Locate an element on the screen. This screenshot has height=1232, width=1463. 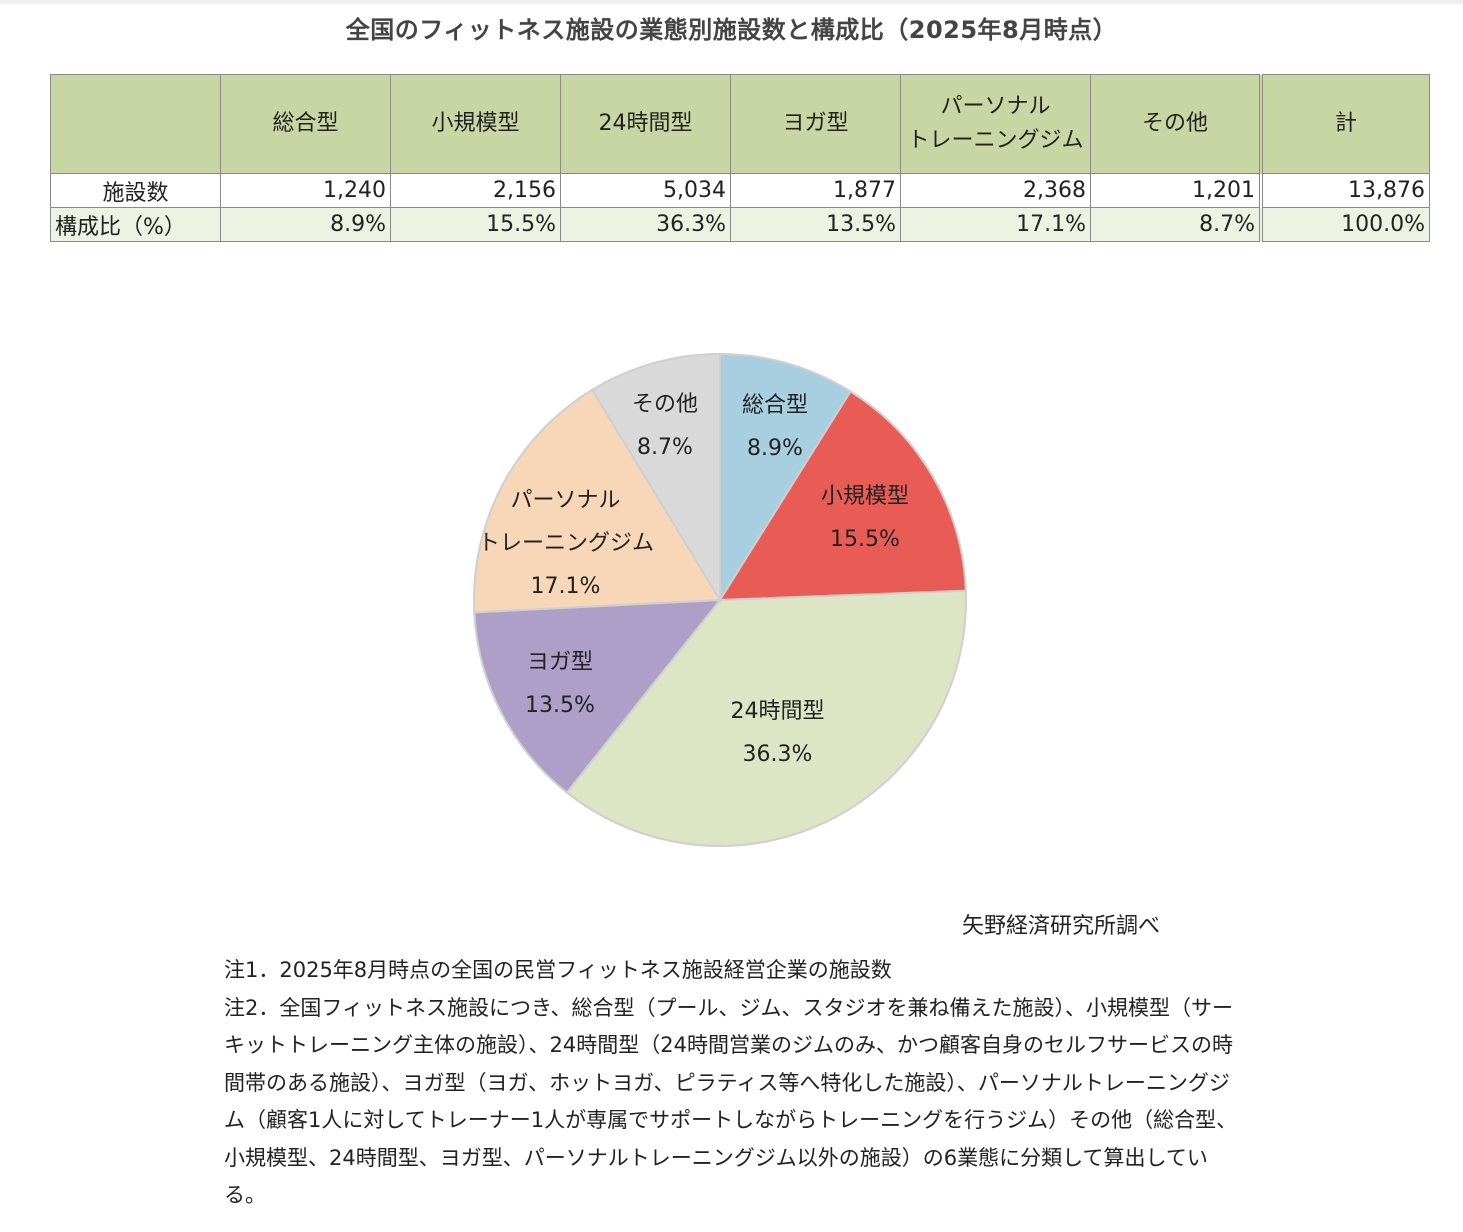
pie-label-yoga: ヨガ型 13.5% is located at coordinates (560, 684).